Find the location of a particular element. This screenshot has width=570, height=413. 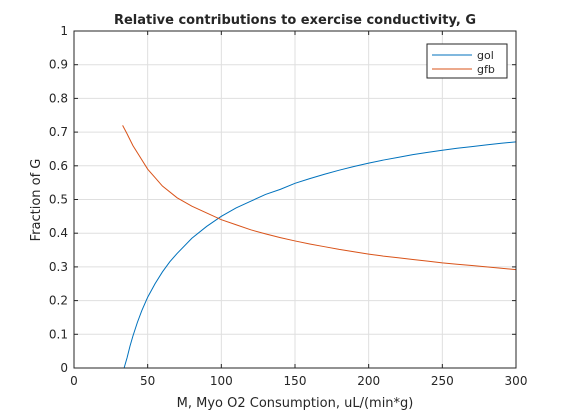

y-tick-label: 0.6 is located at coordinates (58, 166).